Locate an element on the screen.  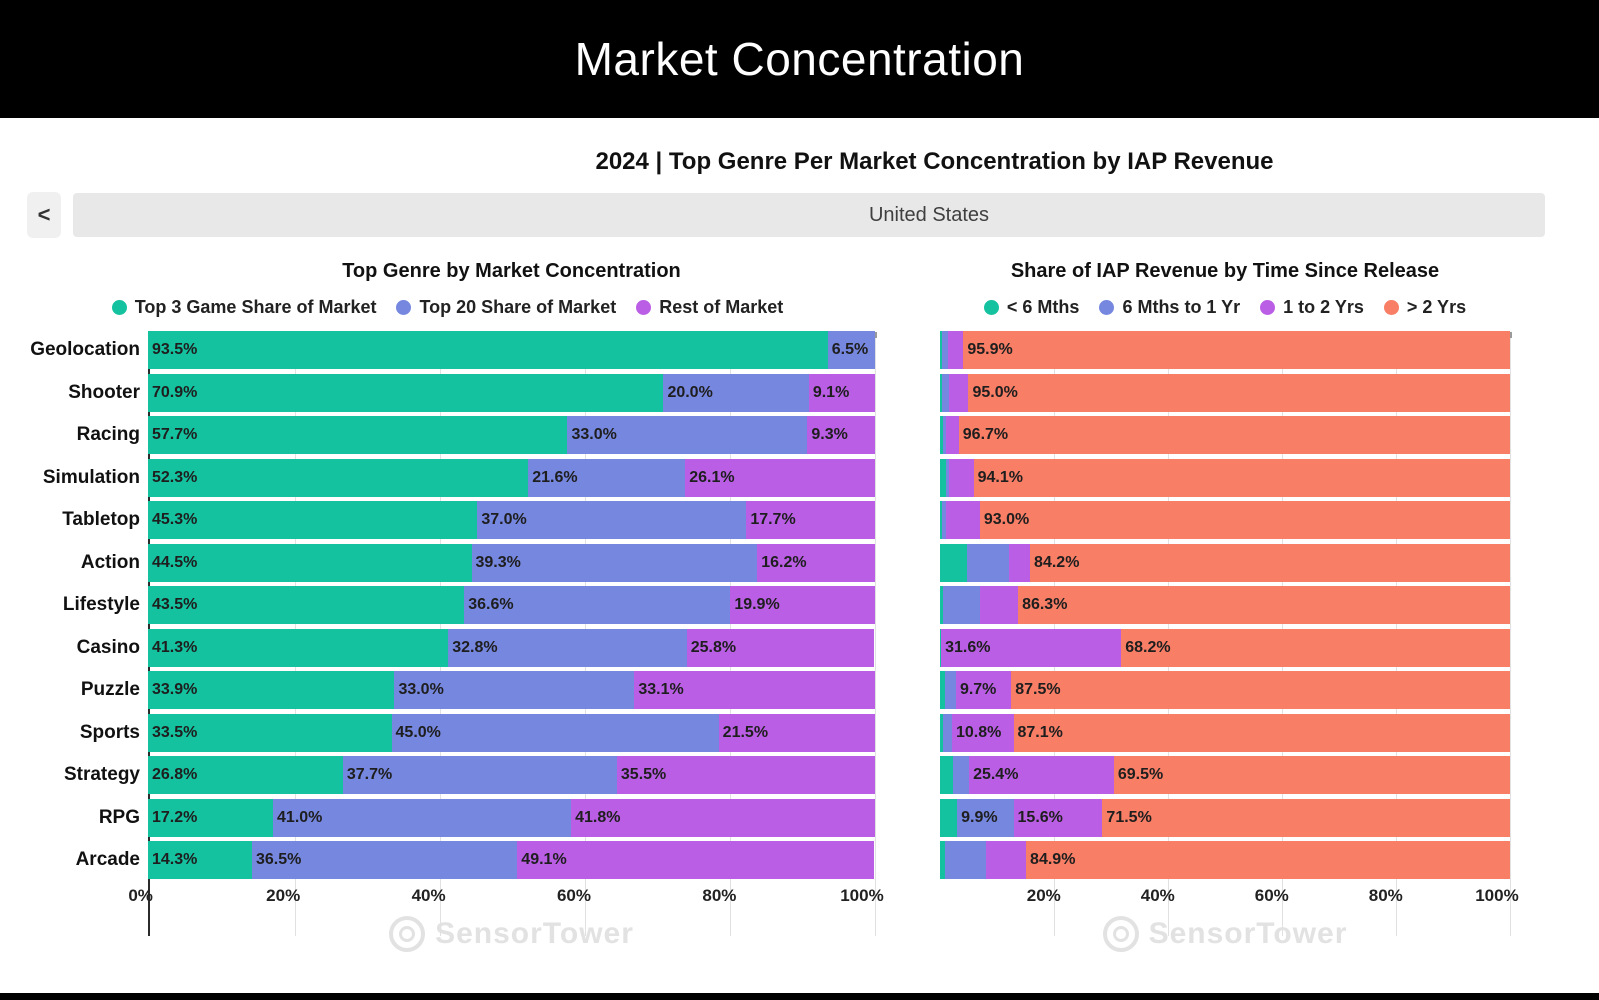
bar-segment: 37.7% is located at coordinates (479, 775).